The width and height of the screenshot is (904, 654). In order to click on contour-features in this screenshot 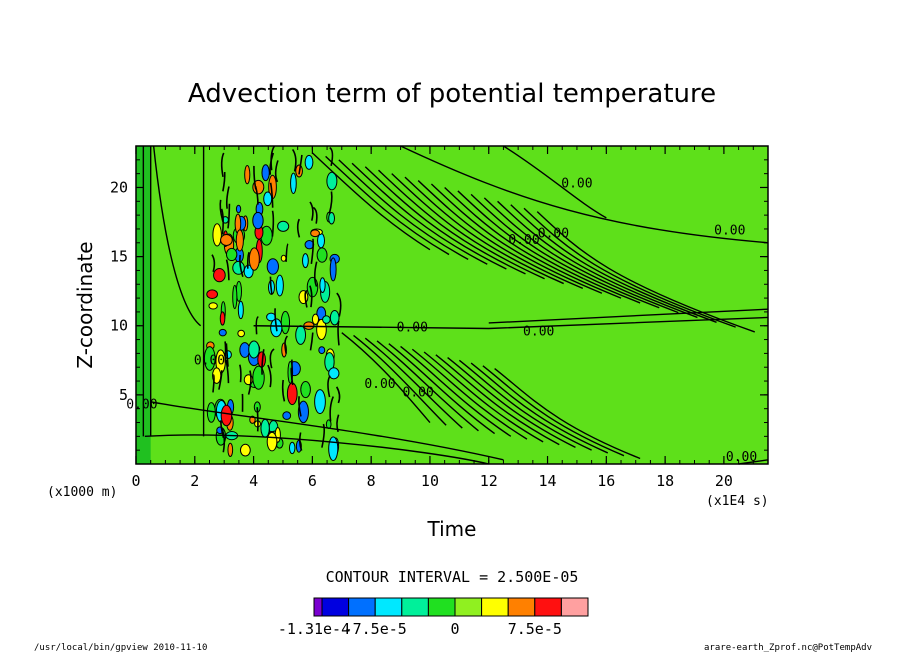, I will do `click(238, 305)`.